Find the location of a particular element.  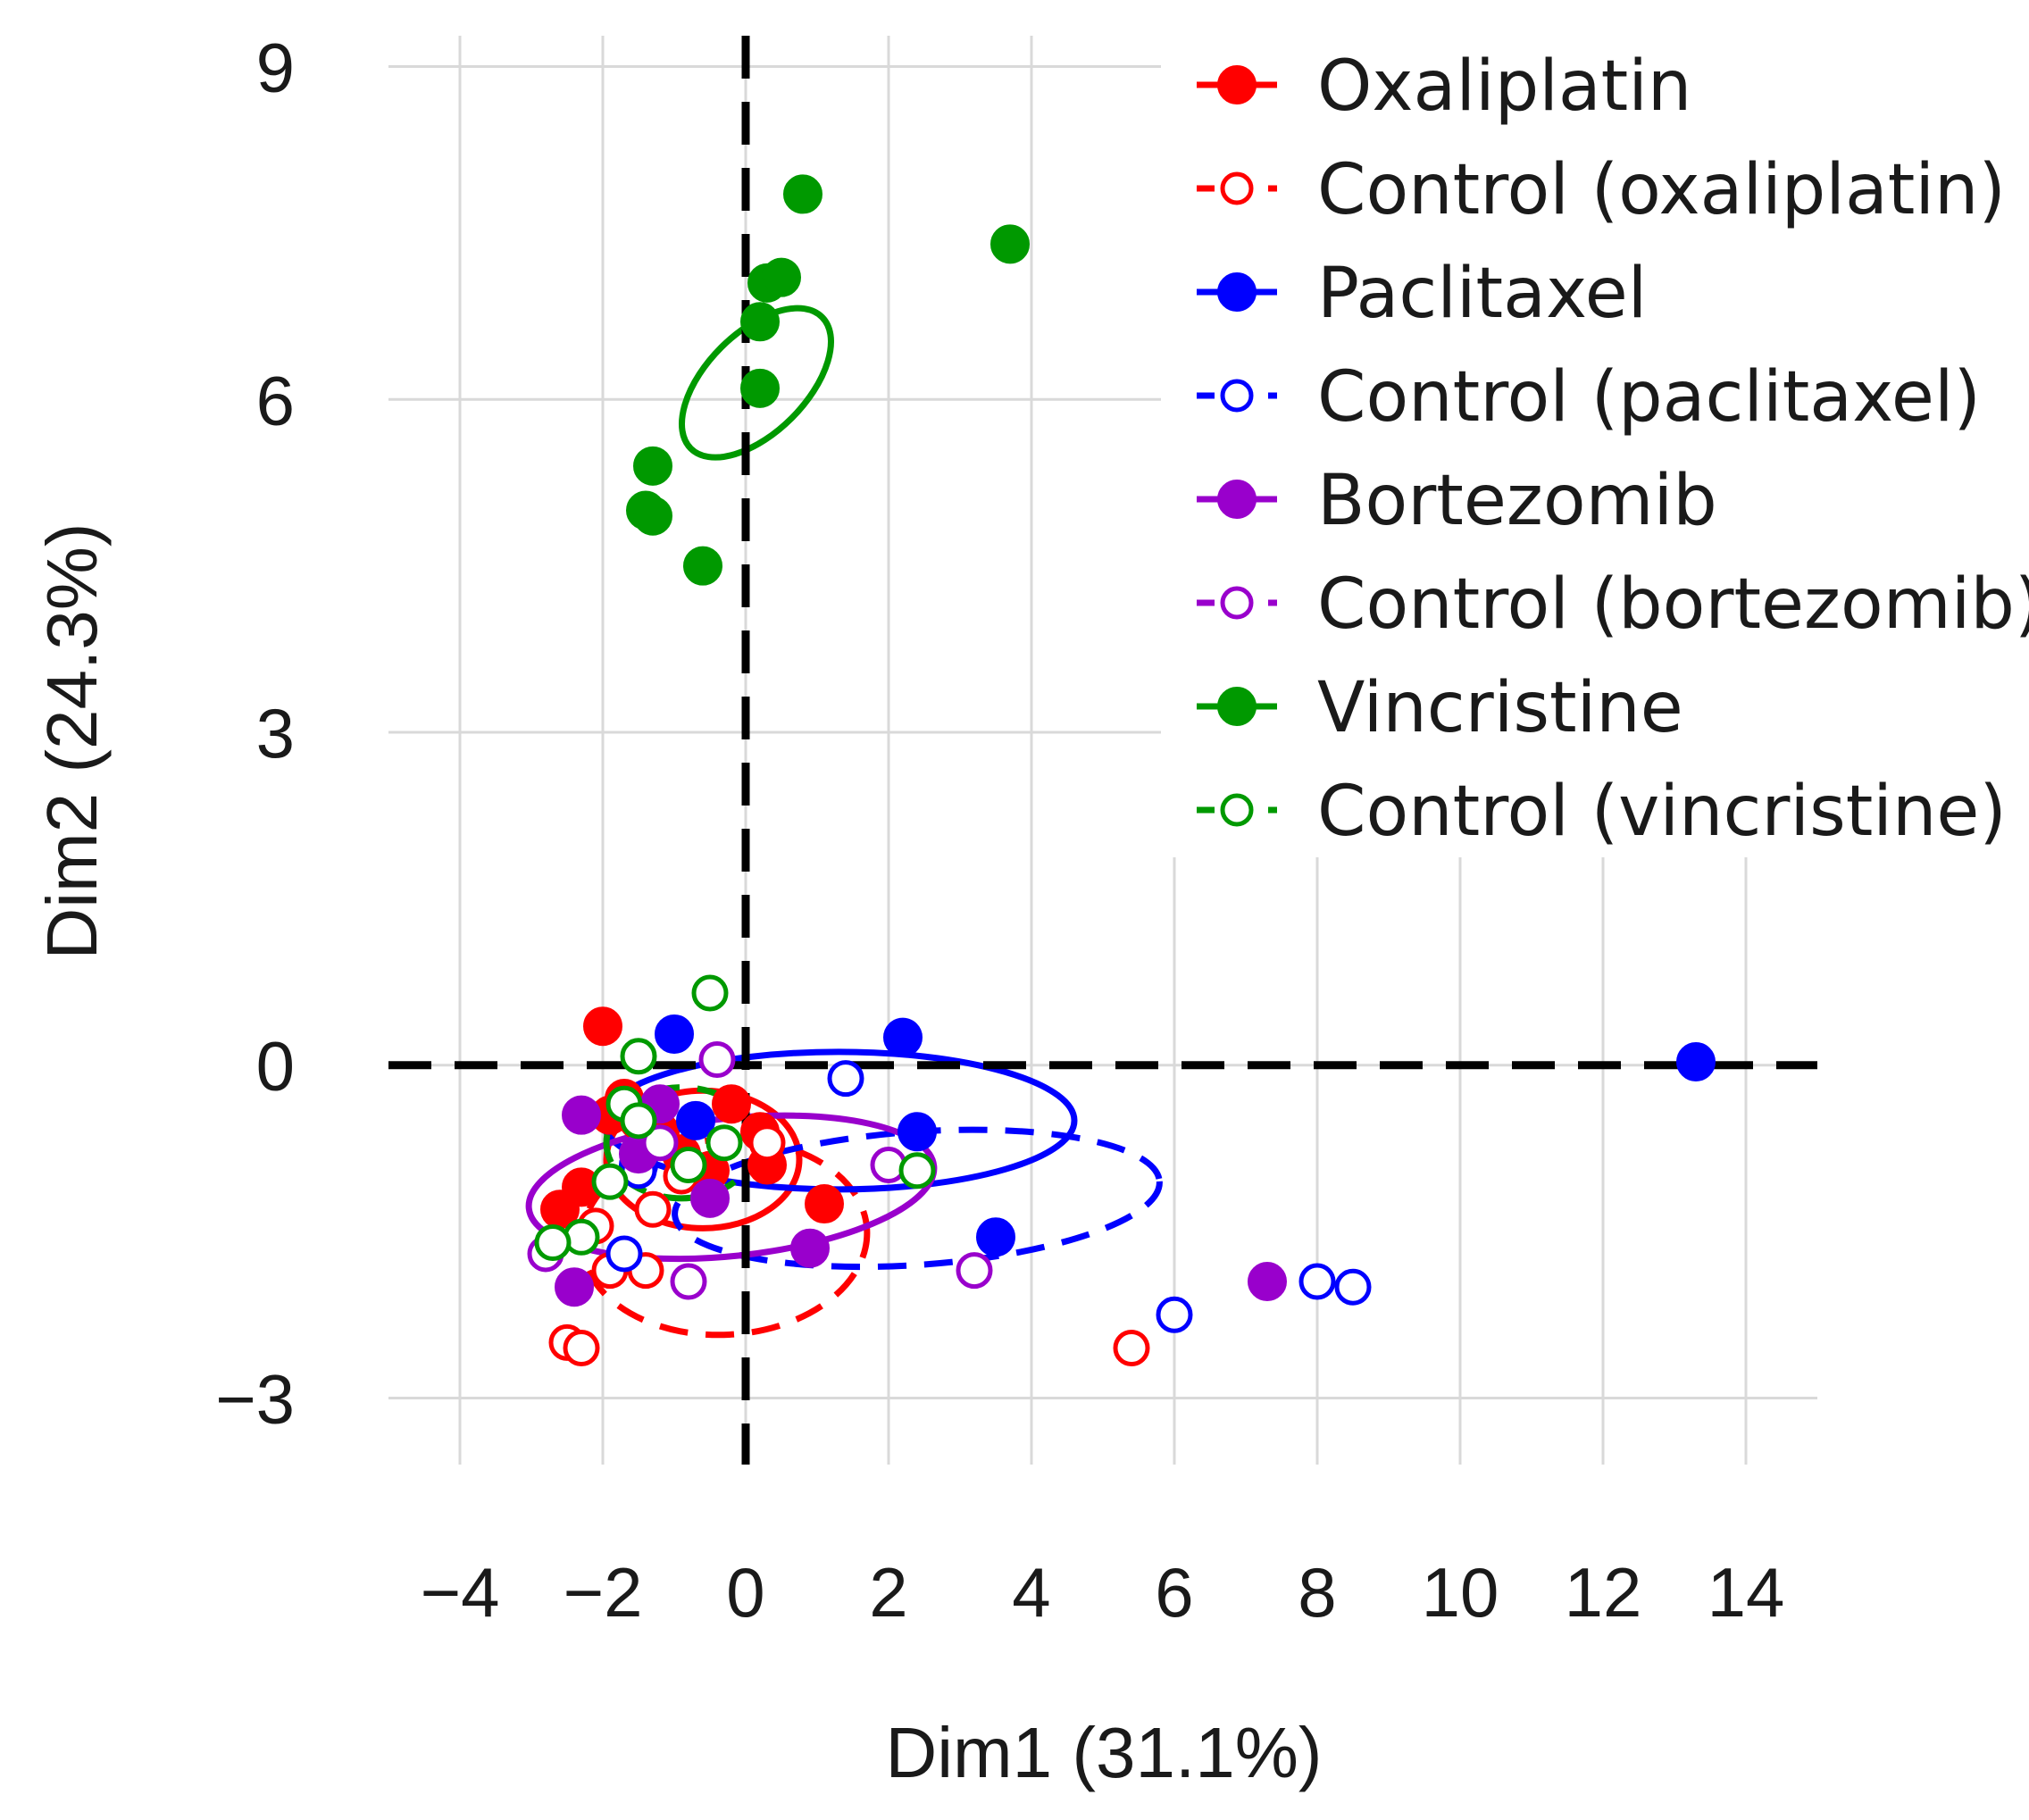

y-axis-label: Dim2 (24.3%) is located at coordinates (72, 740).